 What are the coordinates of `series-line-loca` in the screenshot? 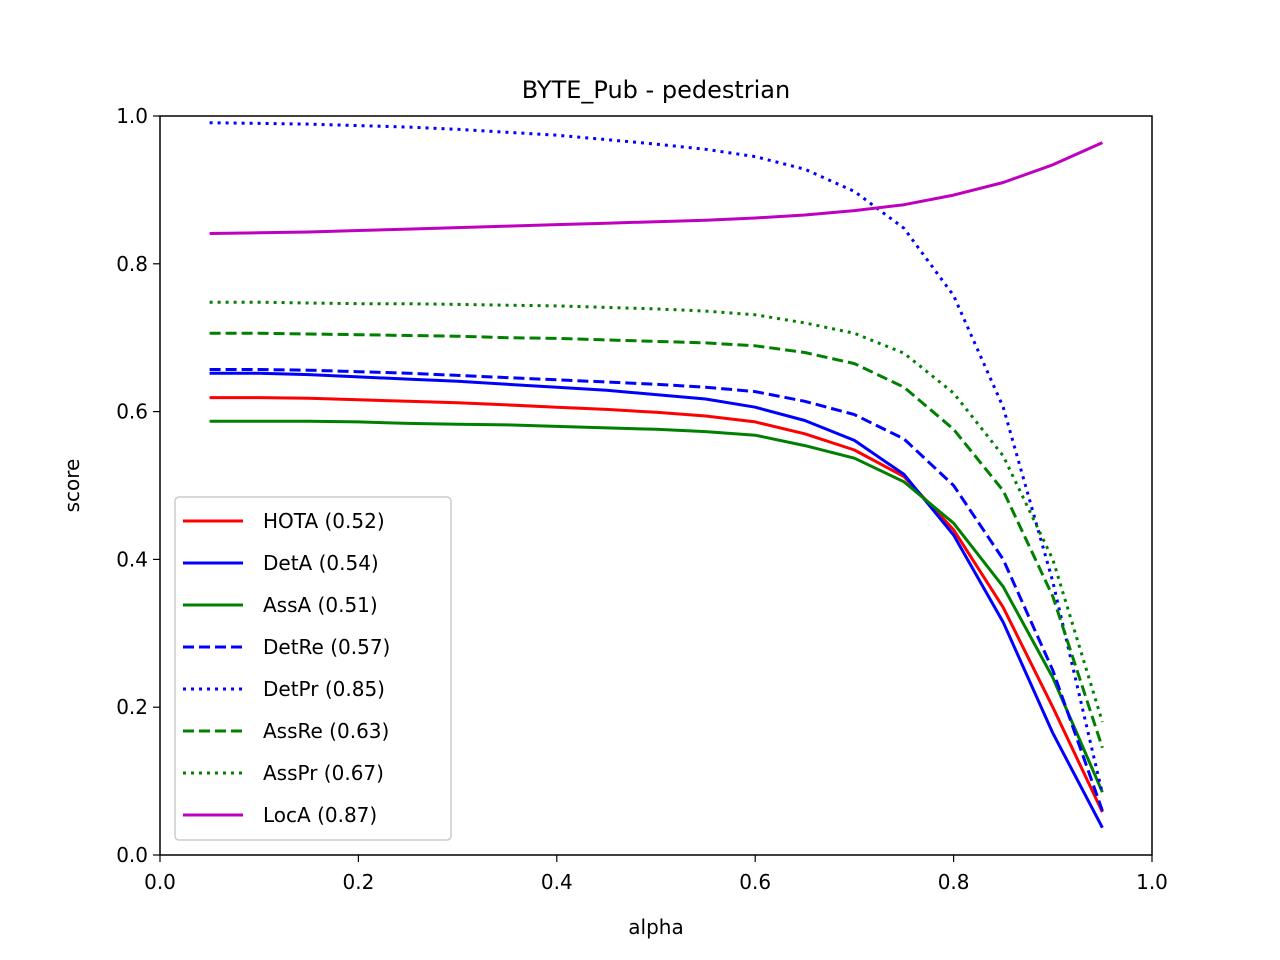 It's located at (656, 188).